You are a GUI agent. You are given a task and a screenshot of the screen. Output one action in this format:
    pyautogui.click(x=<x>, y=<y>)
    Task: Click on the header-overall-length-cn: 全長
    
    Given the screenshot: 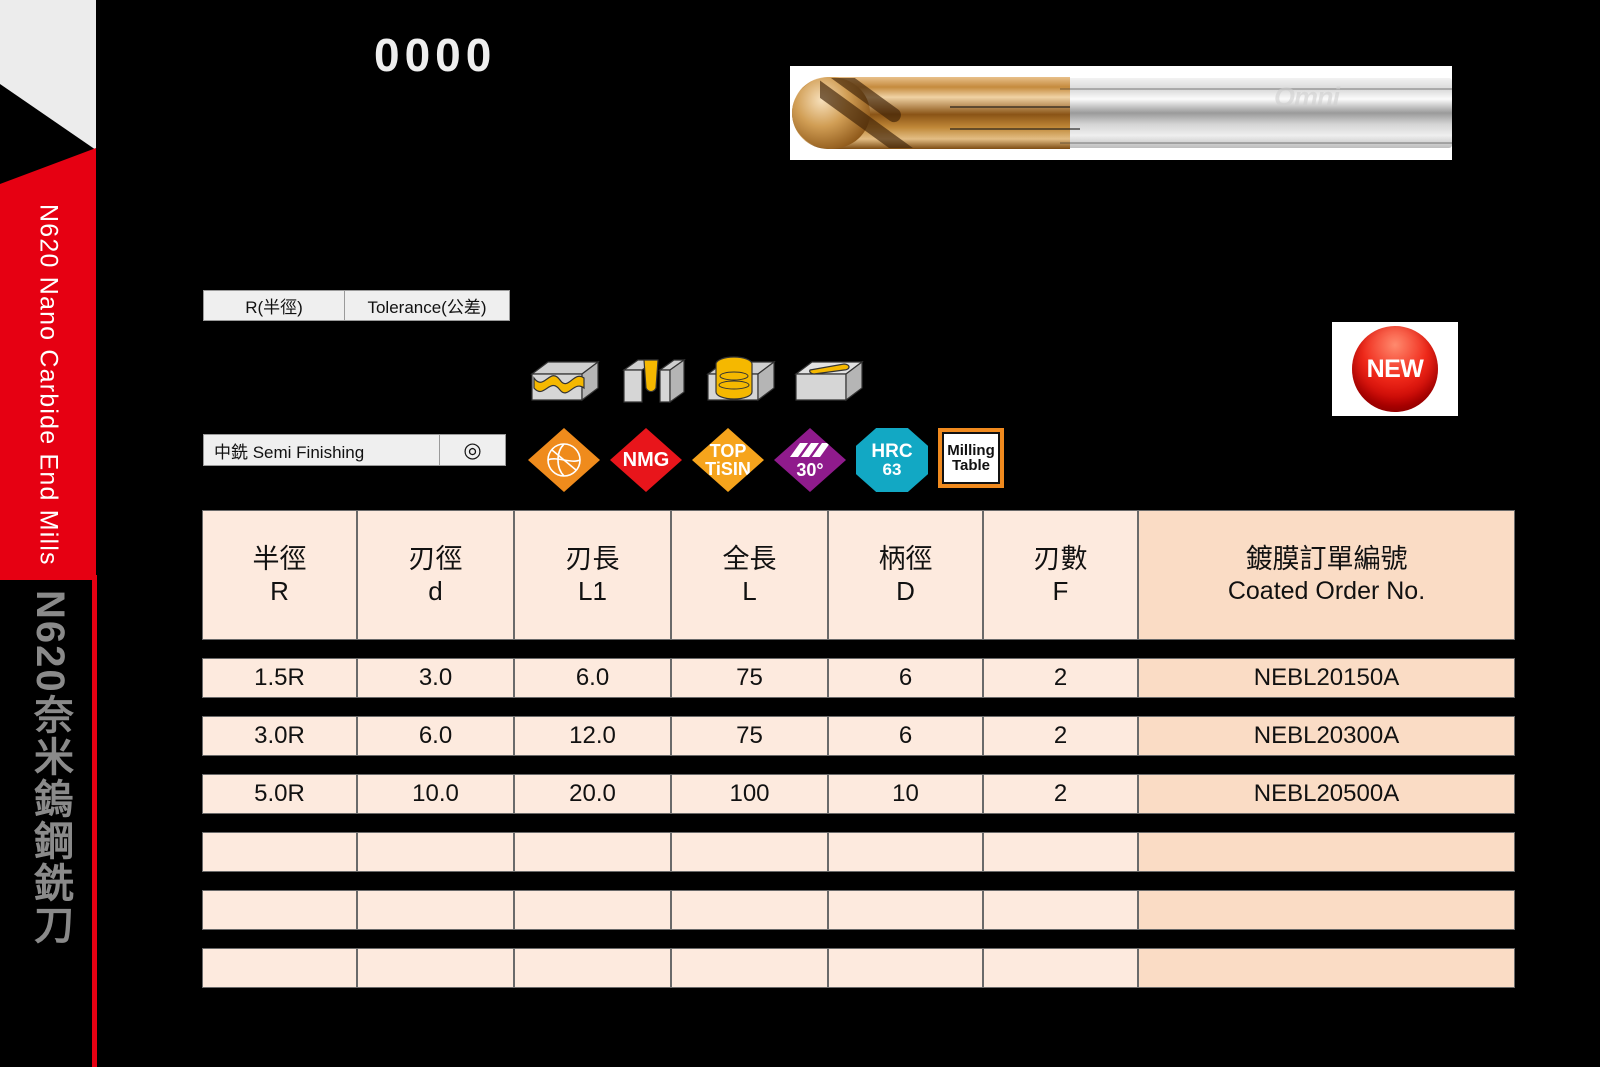 What is the action you would take?
    pyautogui.click(x=749, y=558)
    